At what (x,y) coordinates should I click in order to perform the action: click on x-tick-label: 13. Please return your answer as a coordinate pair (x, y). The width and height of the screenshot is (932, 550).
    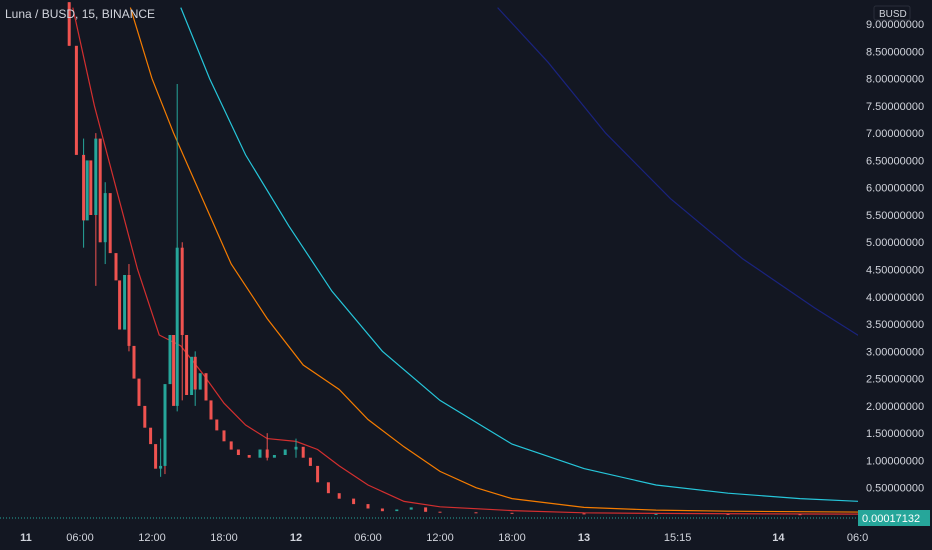
    Looking at the image, I should click on (584, 538).